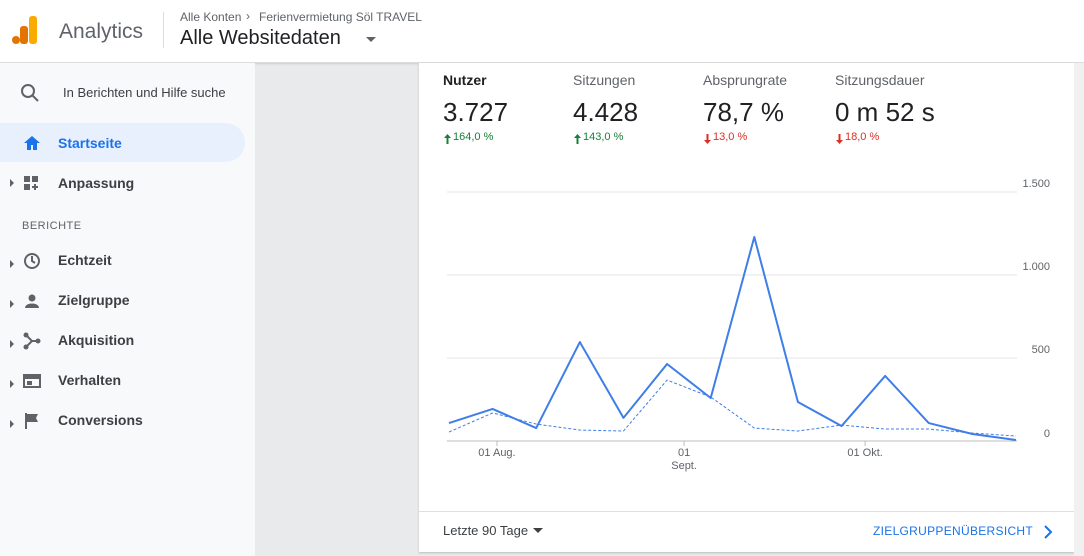 The width and height of the screenshot is (1084, 556). Describe the element at coordinates (31, 183) in the screenshot. I see `customize-icon` at that location.